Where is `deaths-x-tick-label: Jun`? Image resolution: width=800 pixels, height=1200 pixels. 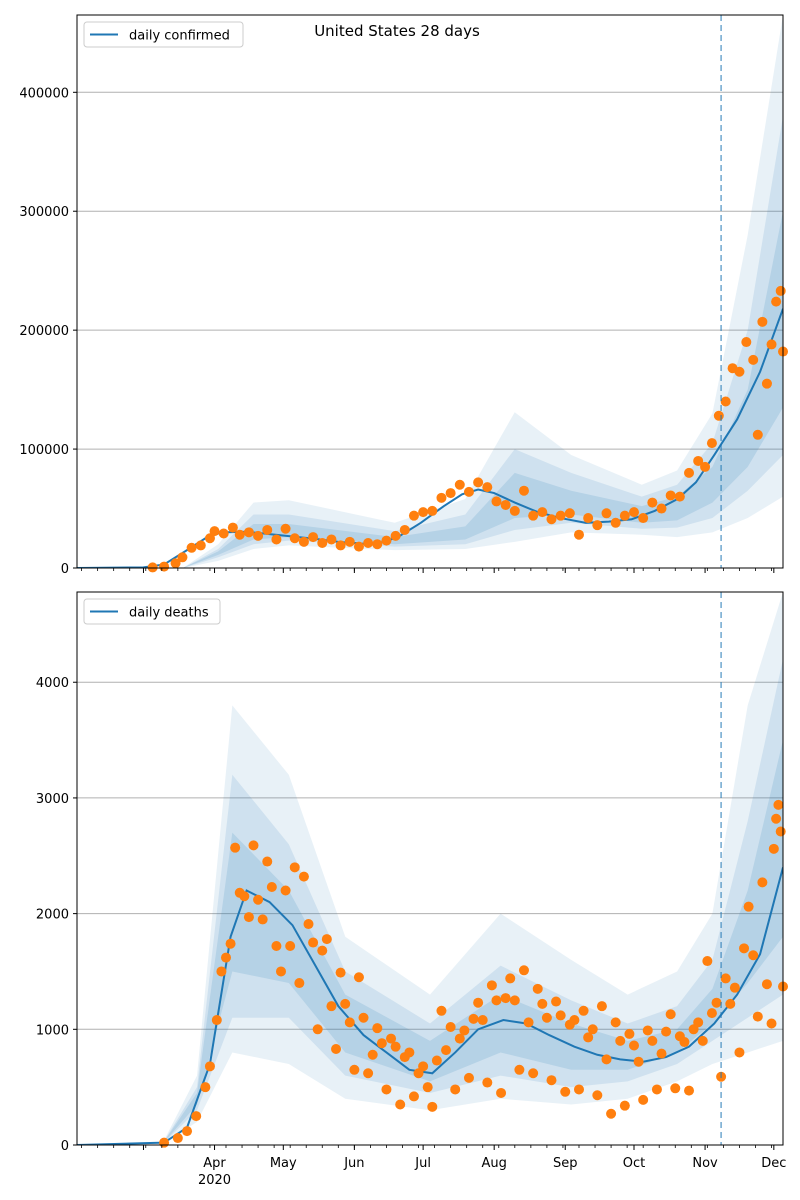 deaths-x-tick-label: Jun is located at coordinates (353, 1163).